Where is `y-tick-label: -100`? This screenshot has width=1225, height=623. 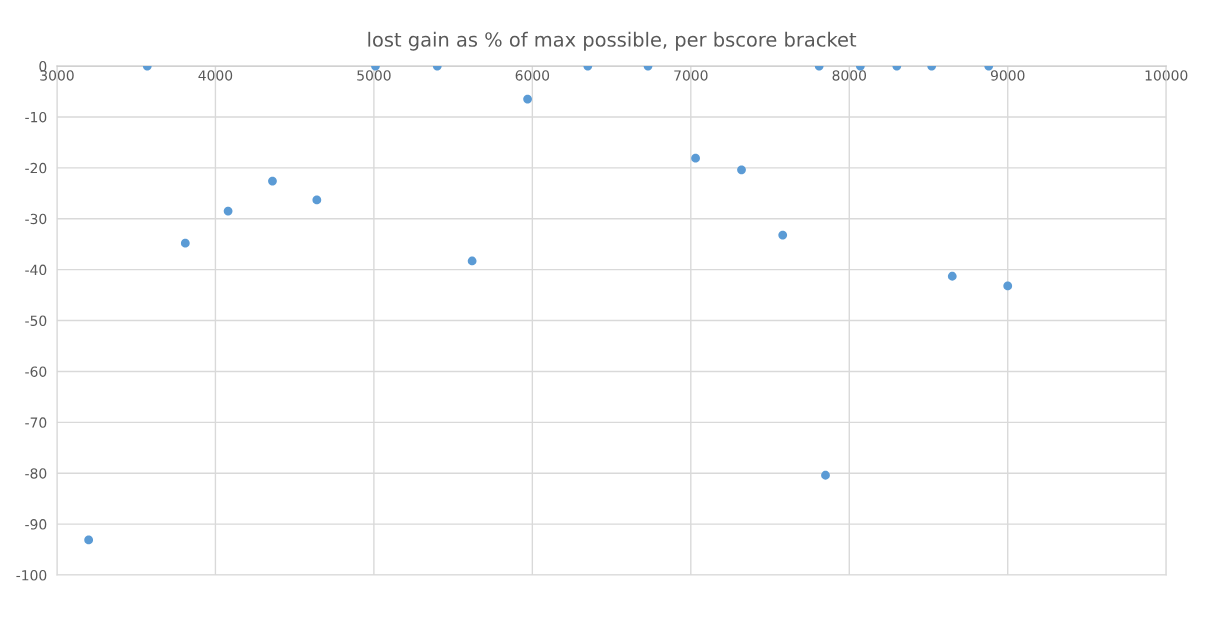 y-tick-label: -100 is located at coordinates (31, 575).